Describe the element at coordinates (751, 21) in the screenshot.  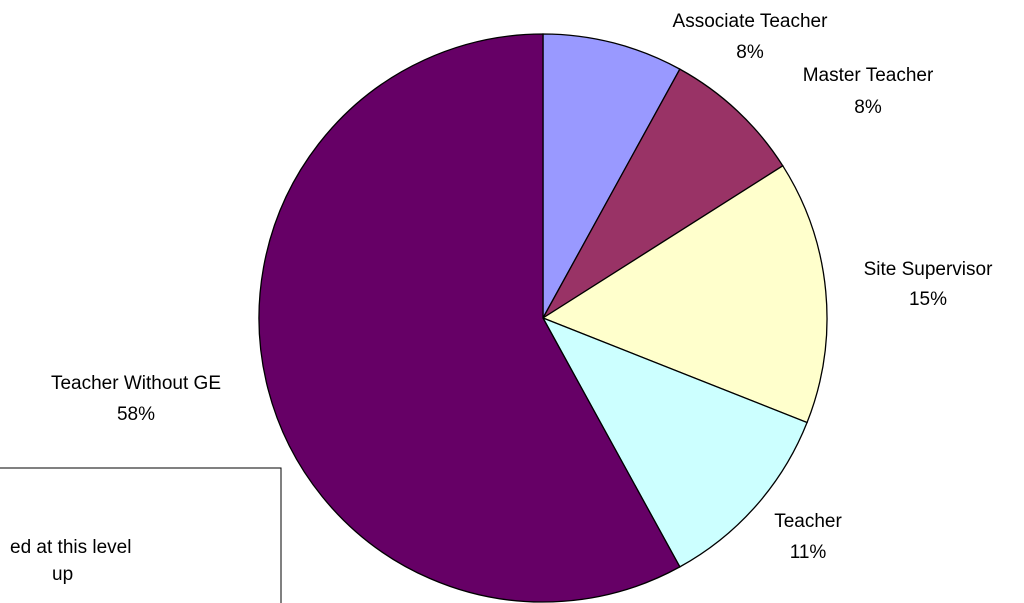
I see `slice-label: Associate Teacher` at that location.